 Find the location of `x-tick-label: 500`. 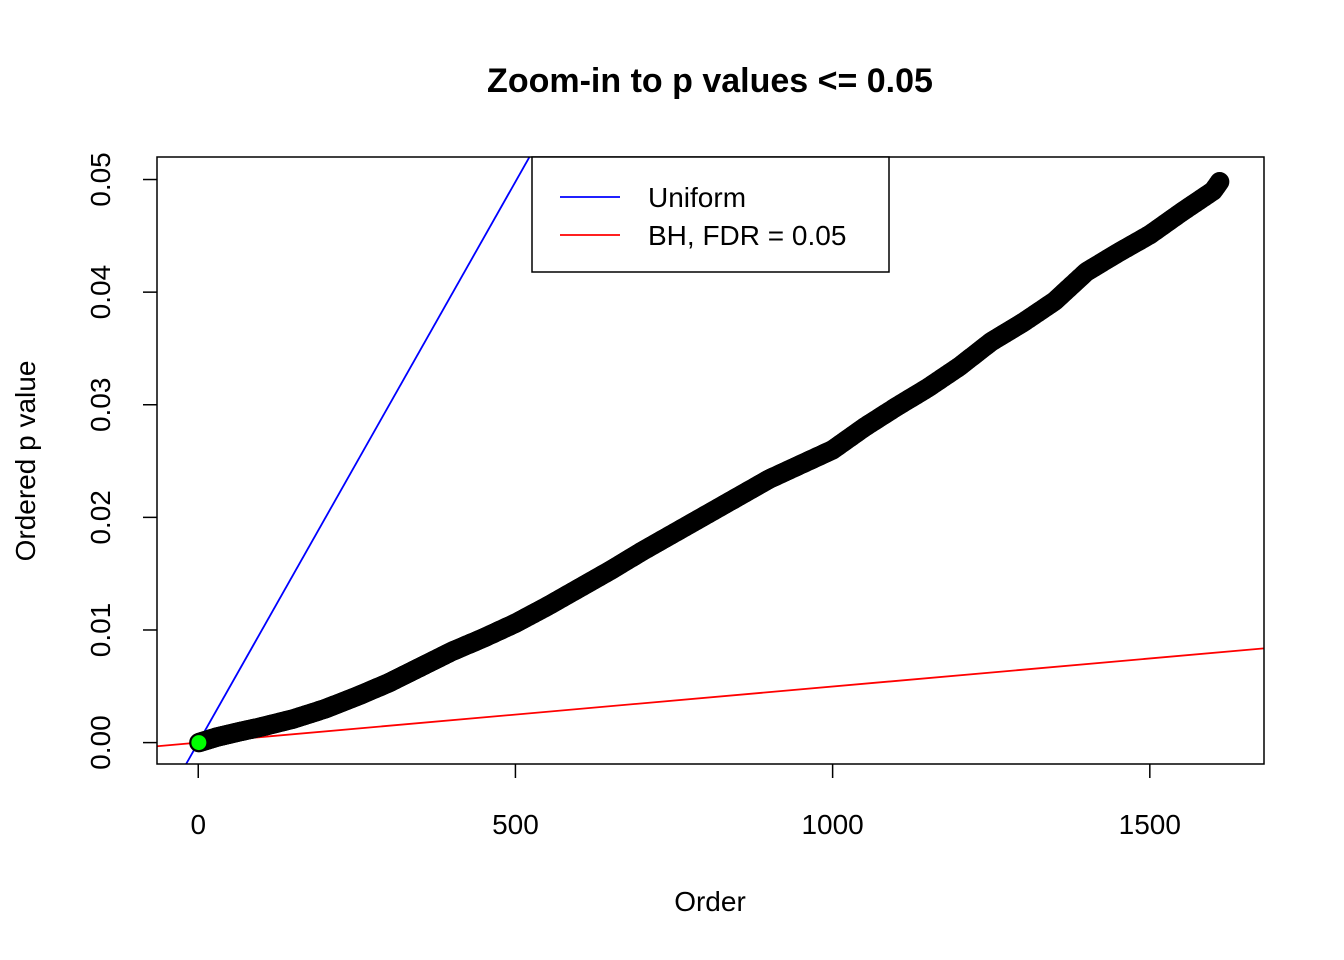

x-tick-label: 500 is located at coordinates (515, 824).